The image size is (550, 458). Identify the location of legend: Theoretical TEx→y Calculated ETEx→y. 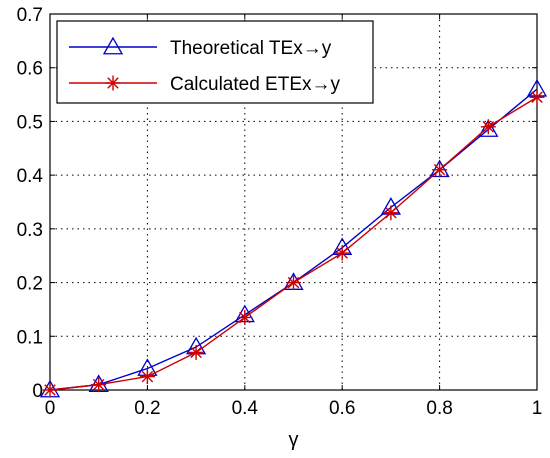
(215, 62).